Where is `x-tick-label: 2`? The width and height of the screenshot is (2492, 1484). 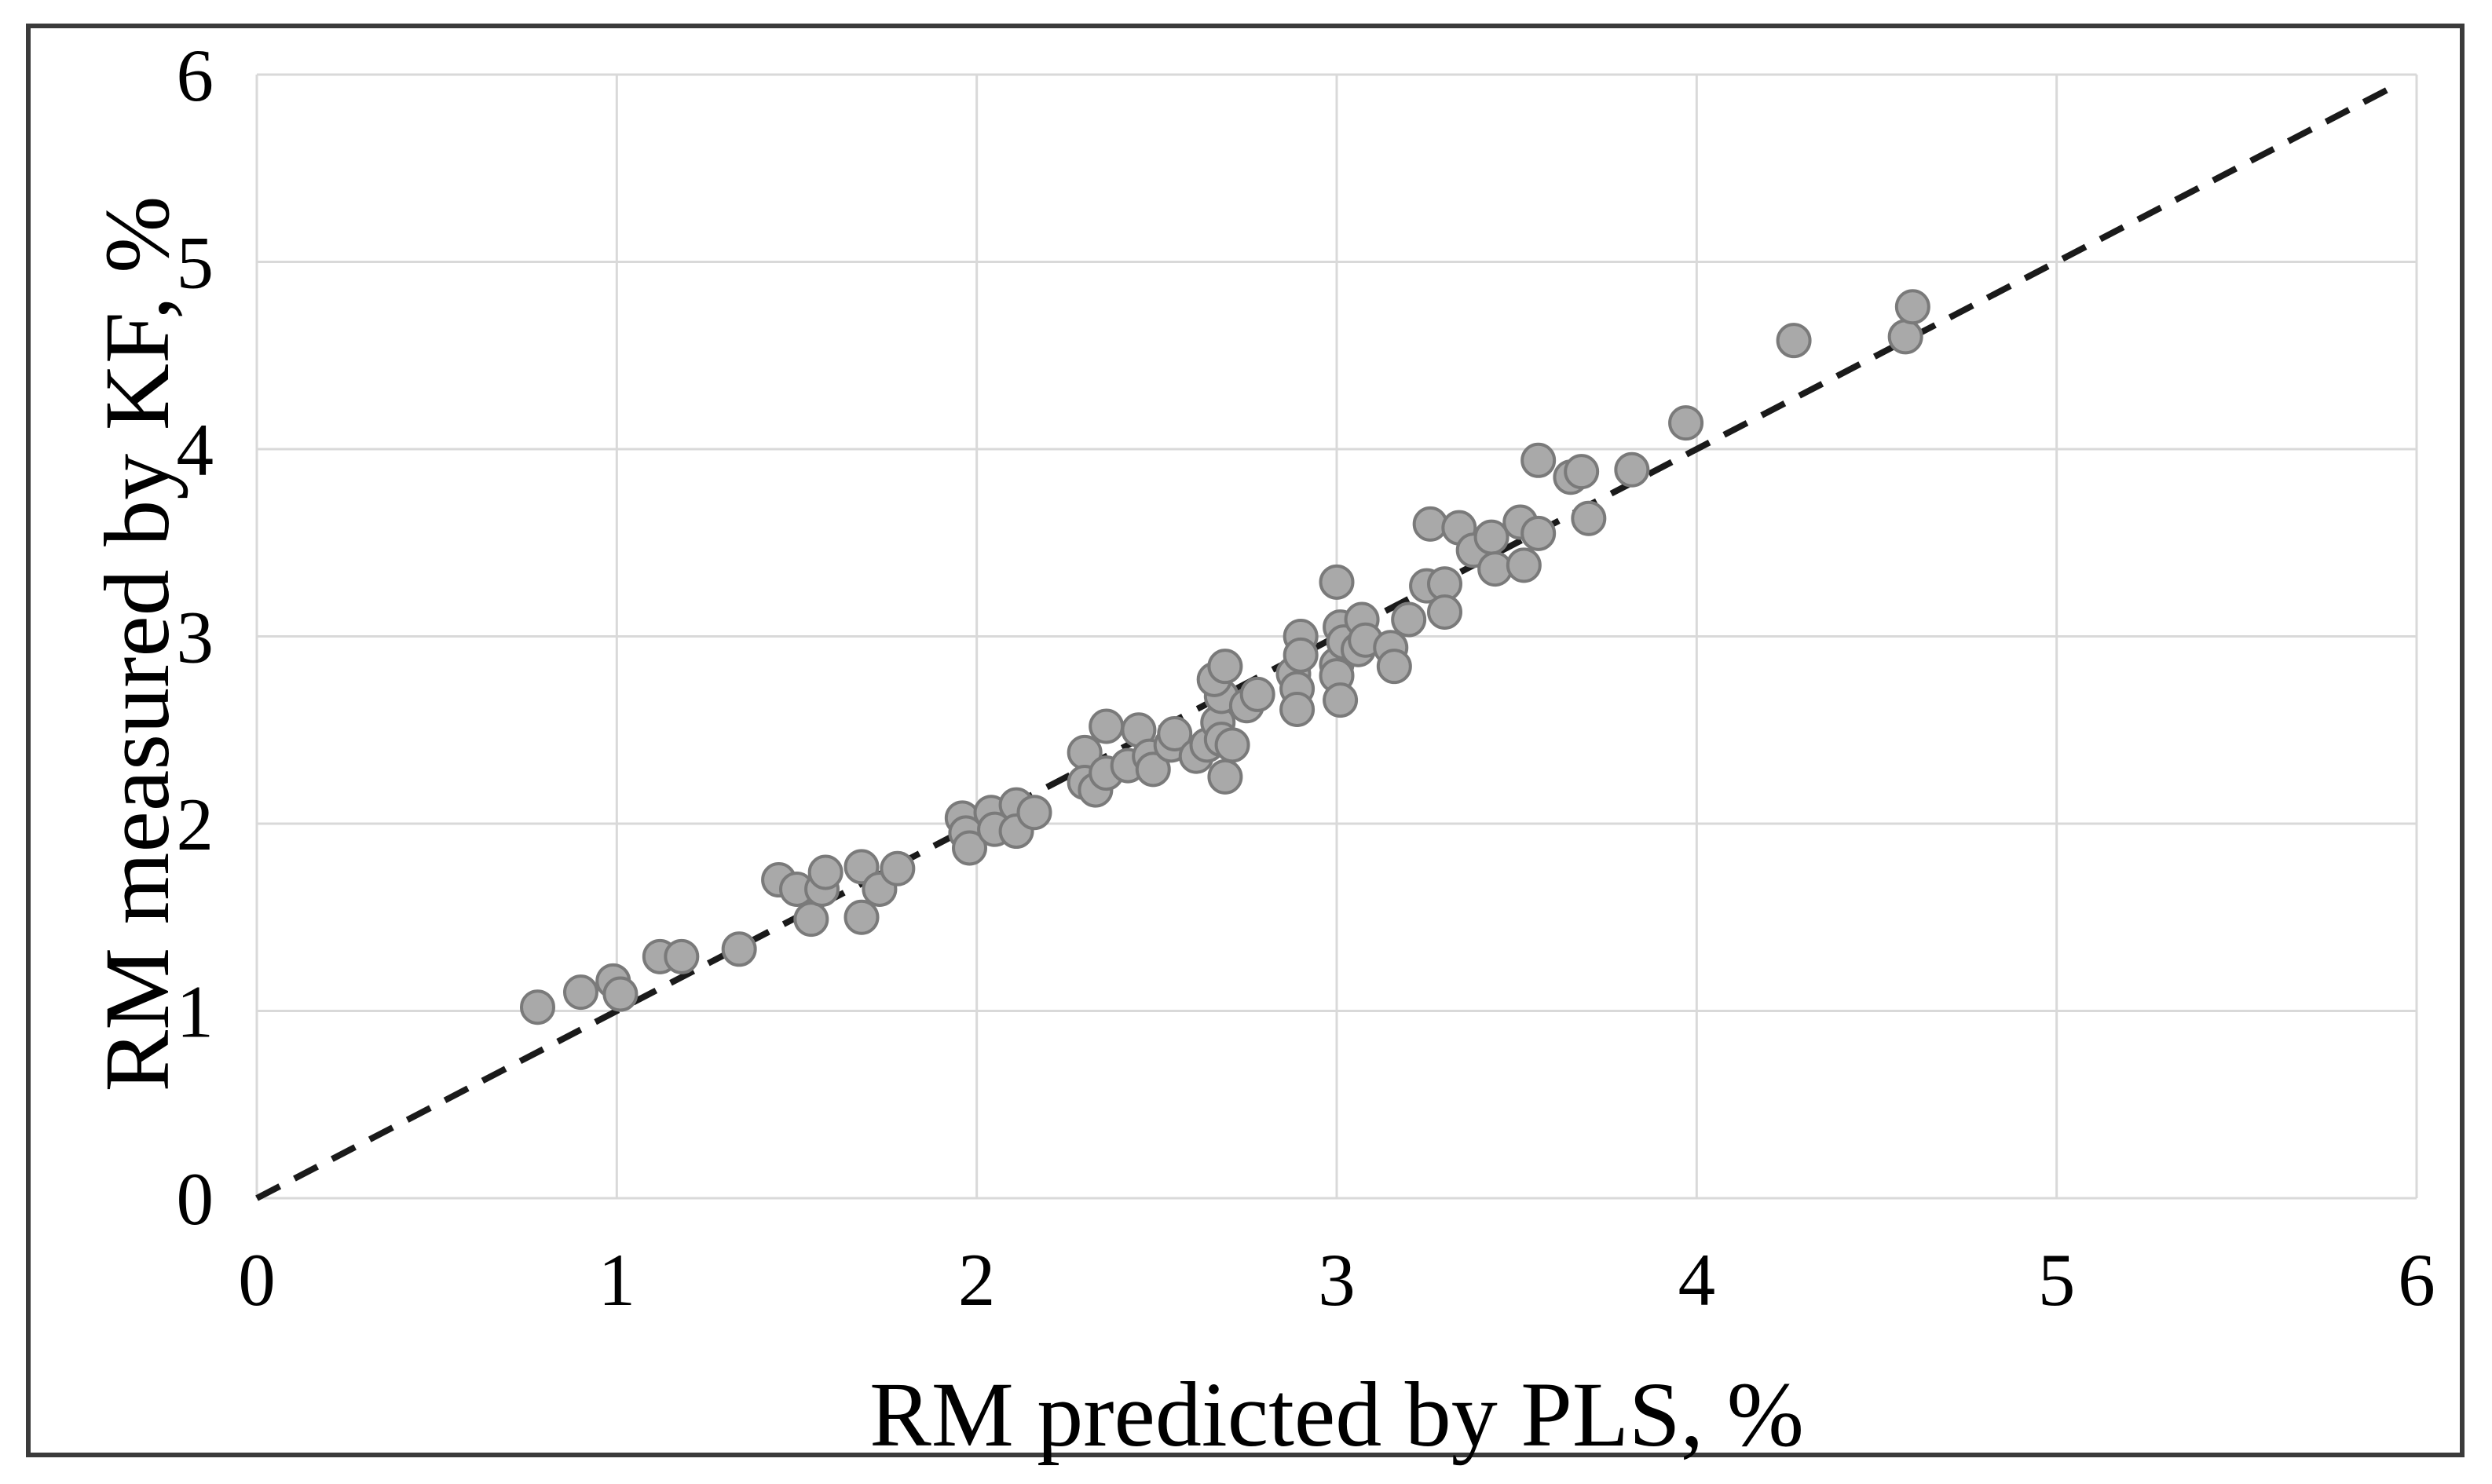
x-tick-label: 2 is located at coordinates (977, 1280).